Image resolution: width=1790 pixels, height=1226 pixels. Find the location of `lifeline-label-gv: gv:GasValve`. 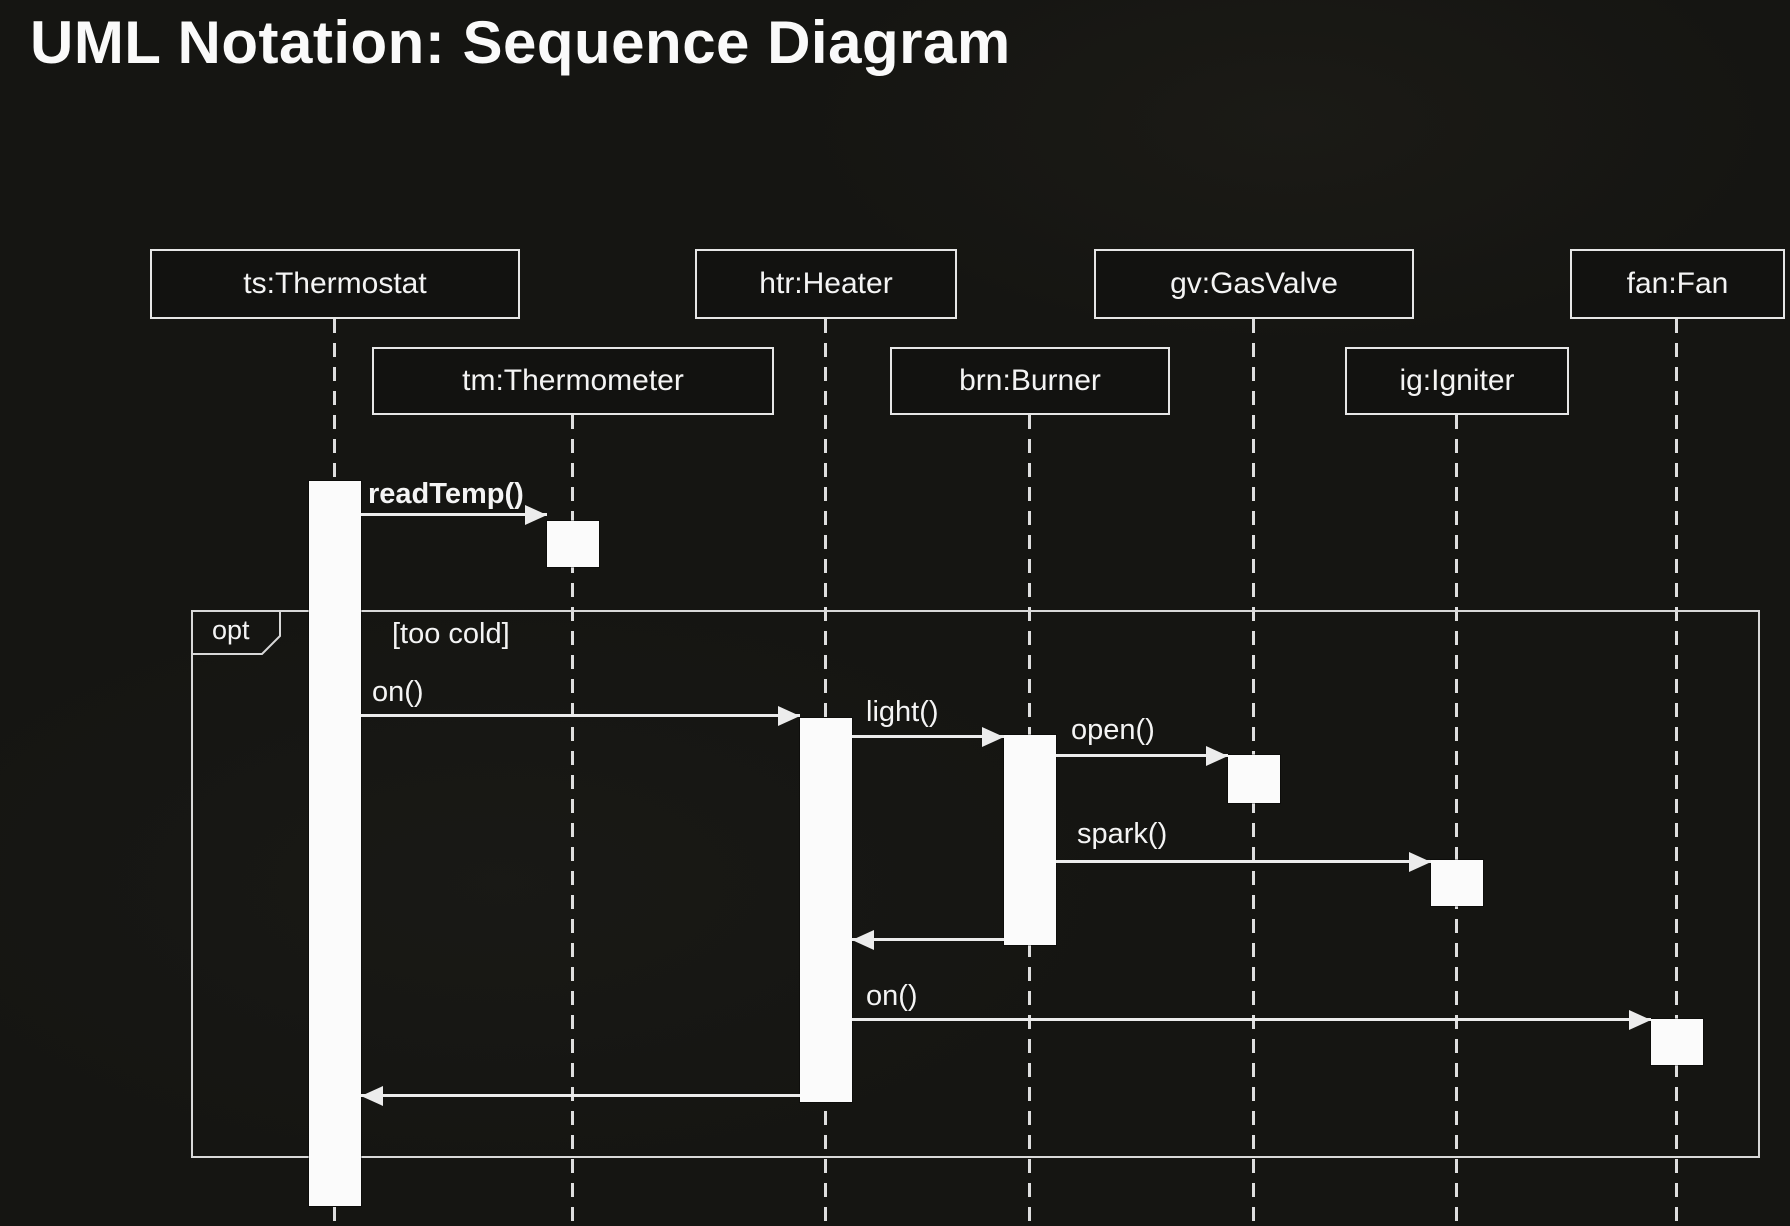

lifeline-label-gv: gv:GasValve is located at coordinates (1254, 283).